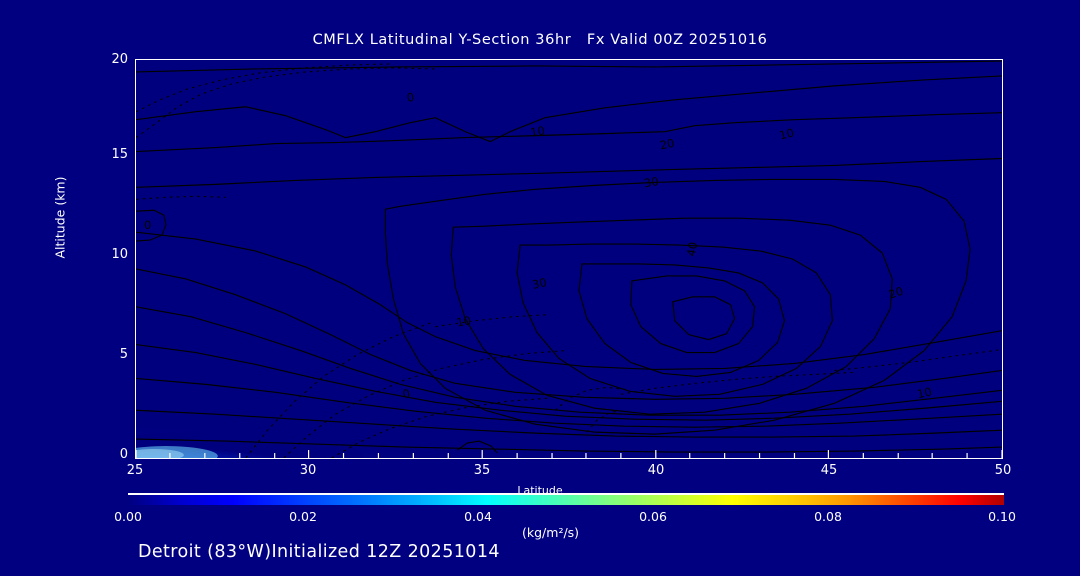 The width and height of the screenshot is (1080, 576). I want to click on x-tick-50: 50, so click(1003, 470).